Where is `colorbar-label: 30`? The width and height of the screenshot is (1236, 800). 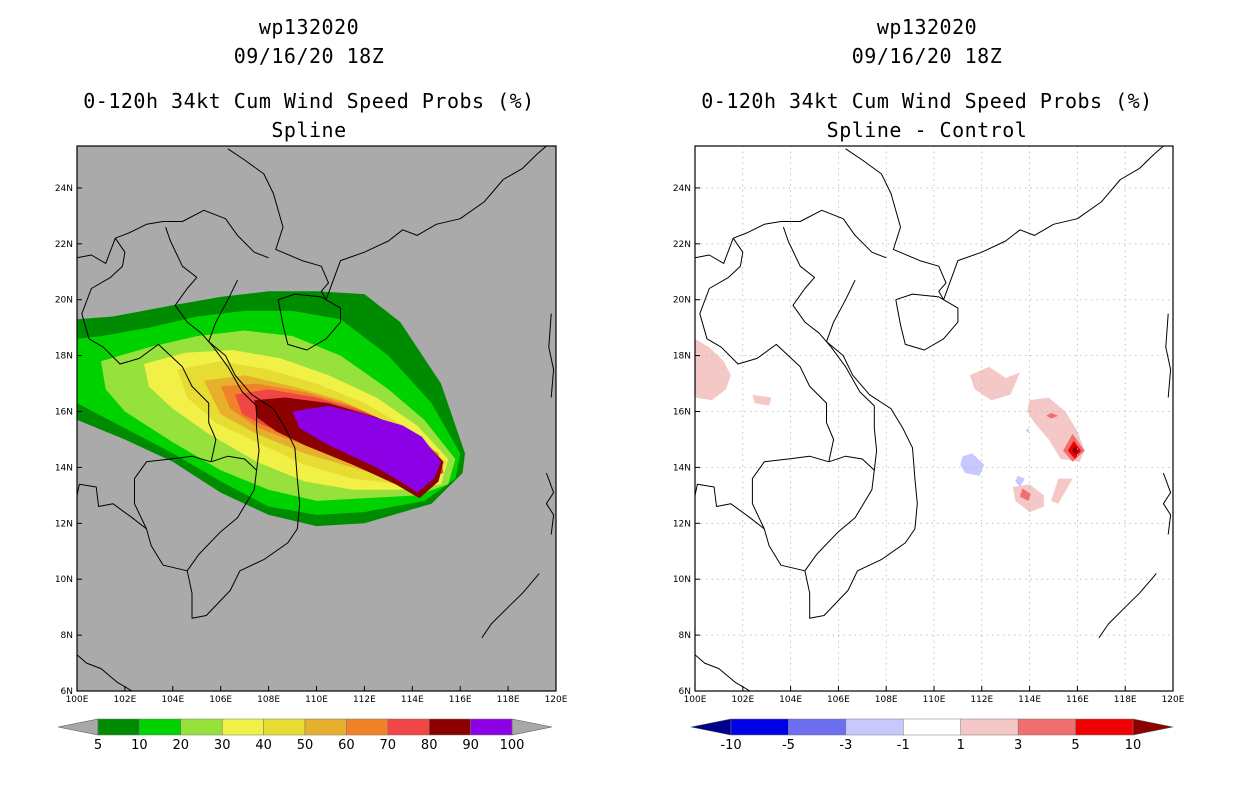
colorbar-label: 30 is located at coordinates (222, 745).